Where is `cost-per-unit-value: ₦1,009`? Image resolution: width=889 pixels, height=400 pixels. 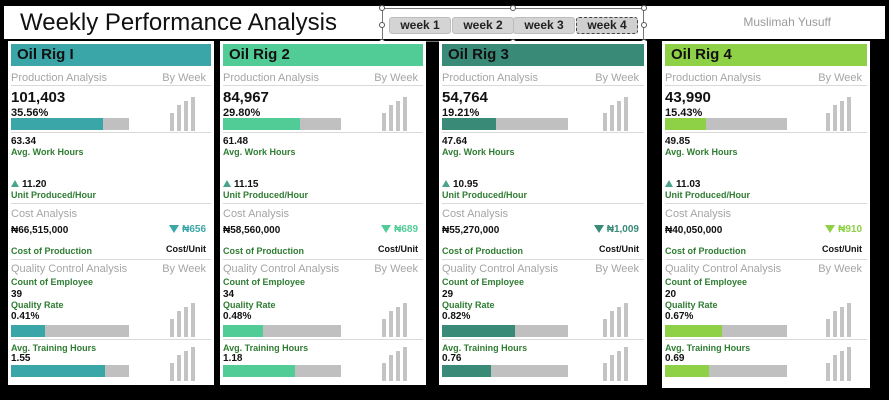 cost-per-unit-value: ₦1,009 is located at coordinates (616, 229).